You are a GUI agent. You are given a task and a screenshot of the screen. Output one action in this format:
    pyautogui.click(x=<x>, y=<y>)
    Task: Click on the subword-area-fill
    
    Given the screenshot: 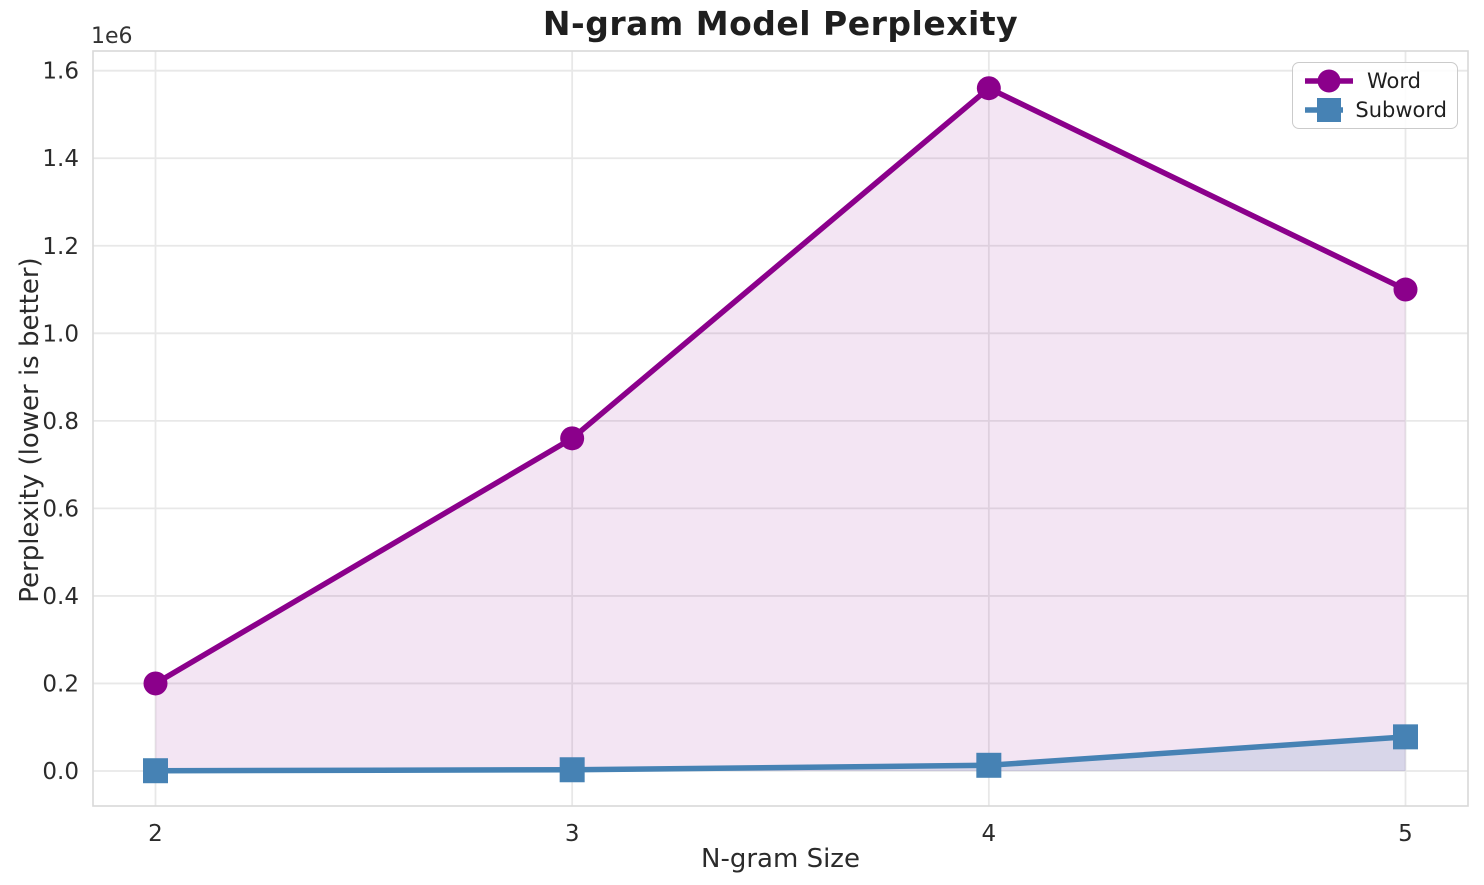 What is the action you would take?
    pyautogui.click(x=780, y=753)
    